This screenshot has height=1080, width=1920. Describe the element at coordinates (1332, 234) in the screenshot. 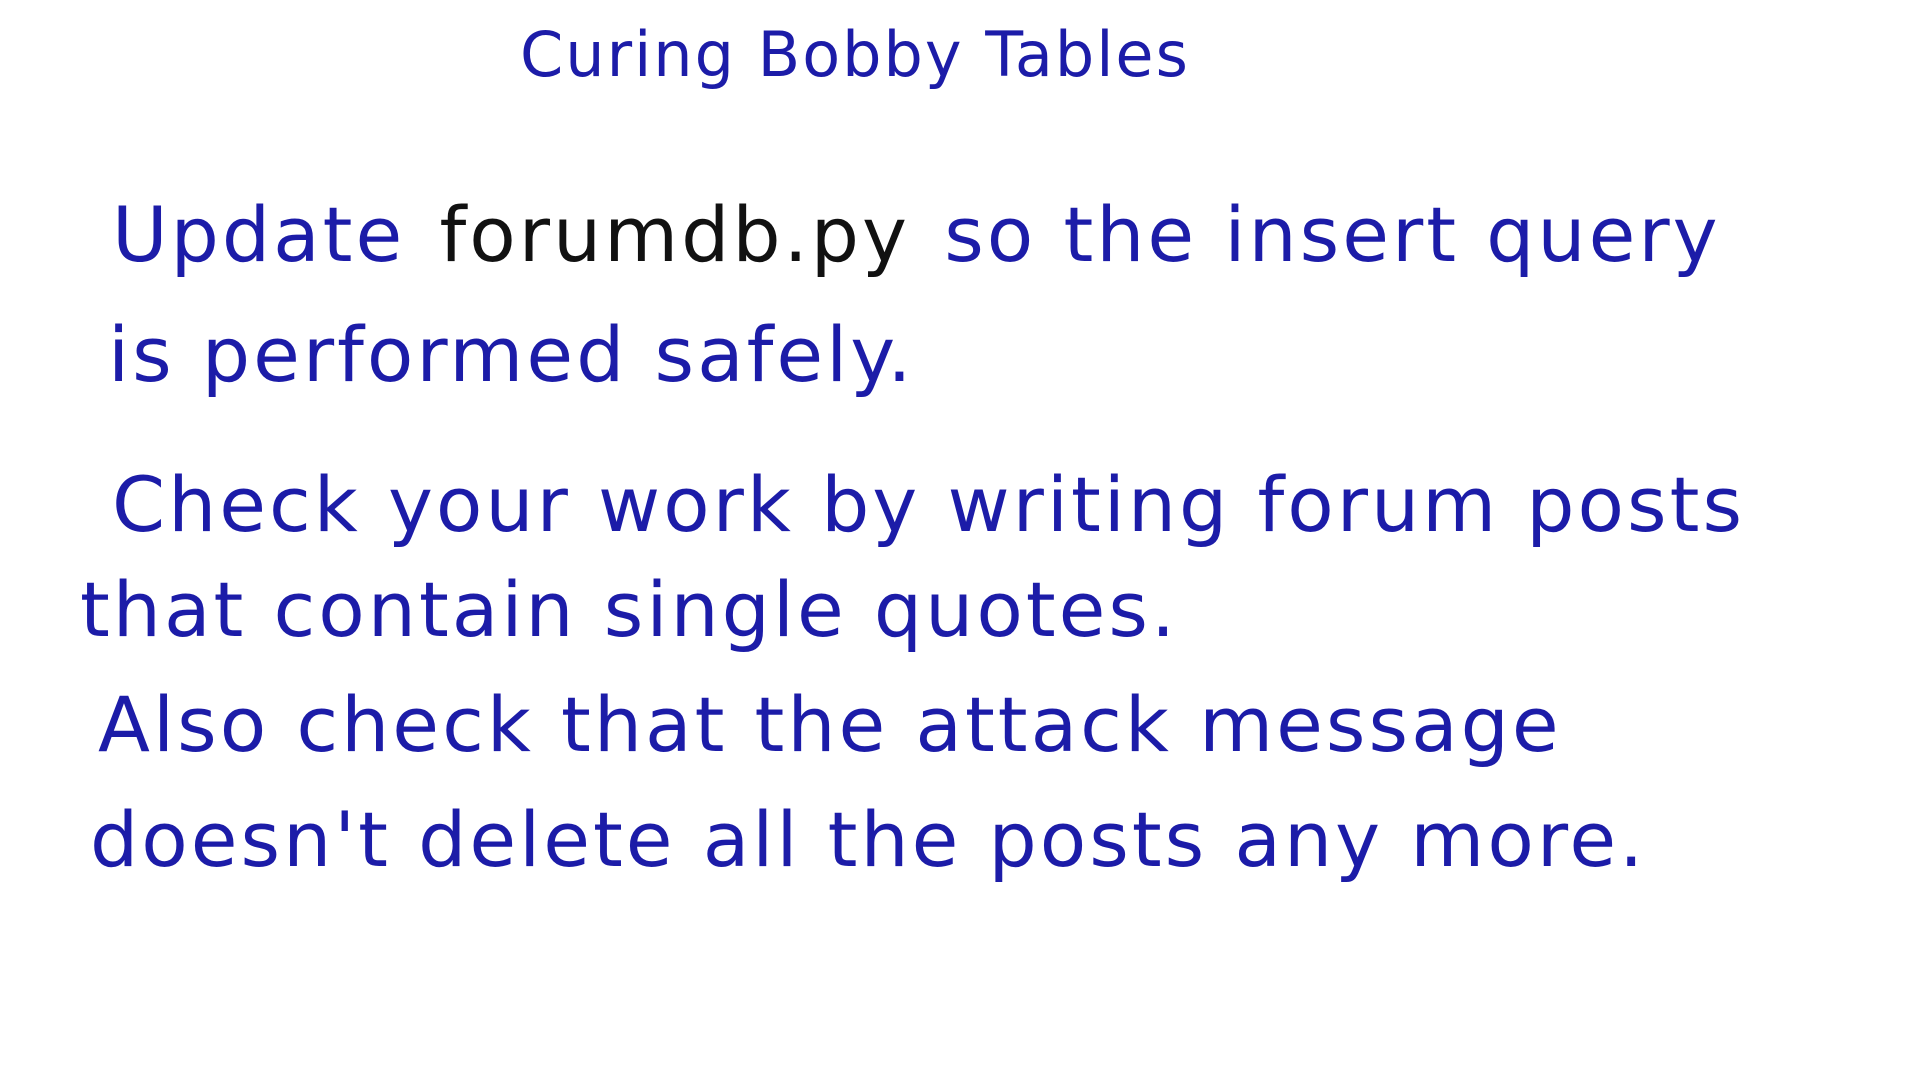

I see `text: so the insert query` at that location.